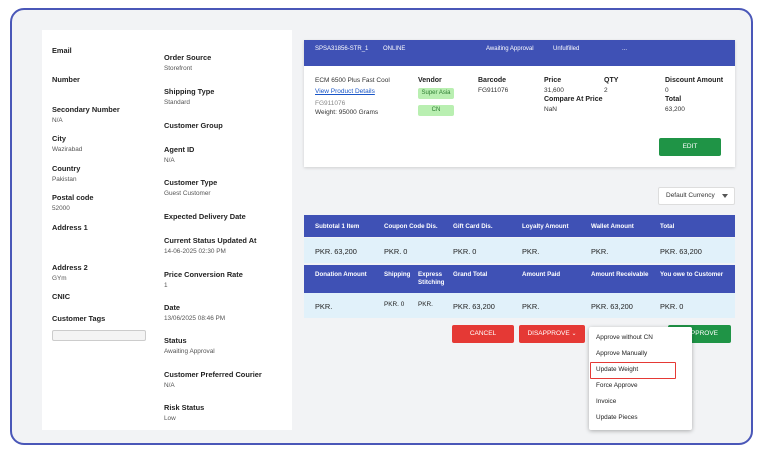 This screenshot has width=768, height=457. I want to click on conversion-rate-label: Price Conversion Rate, so click(203, 274).